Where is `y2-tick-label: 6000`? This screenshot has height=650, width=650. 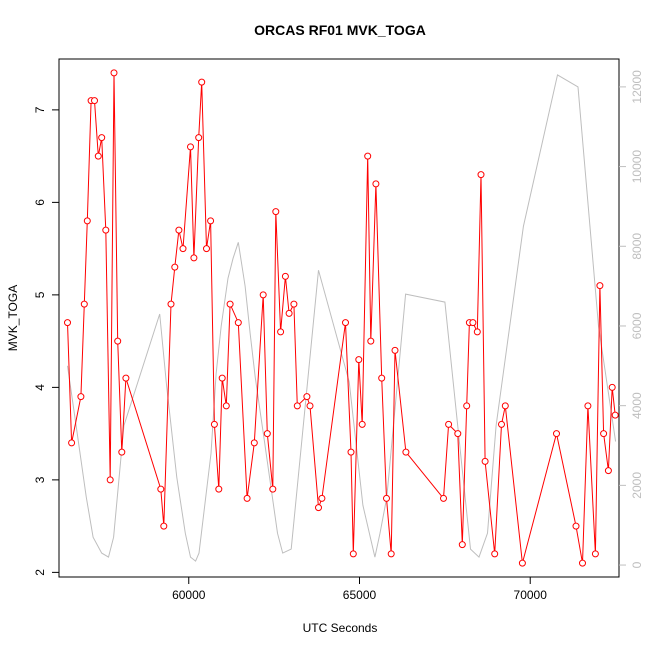
y2-tick-label: 6000 is located at coordinates (637, 325).